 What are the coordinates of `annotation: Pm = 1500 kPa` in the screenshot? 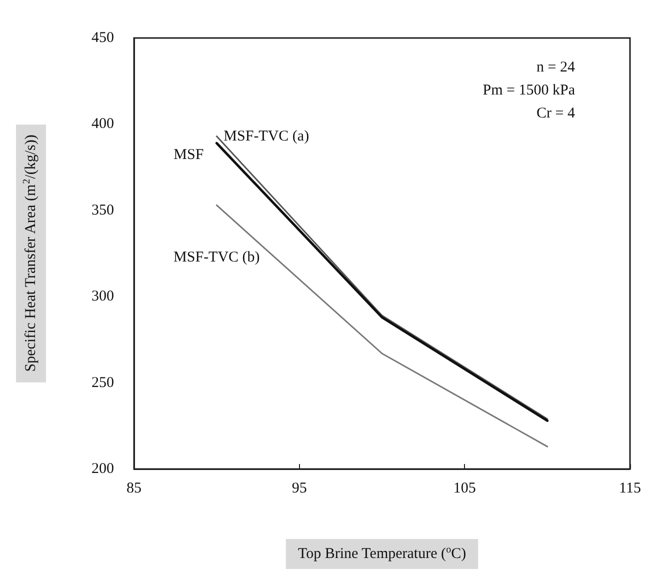 It's located at (529, 90).